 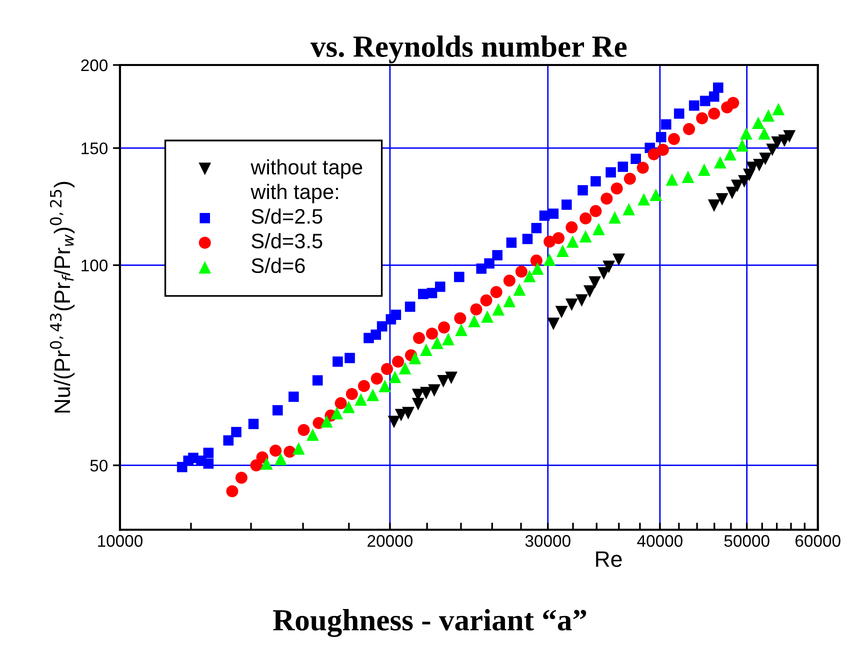 What do you see at coordinates (95, 148) in the screenshot?
I see `y-tick-label: 150` at bounding box center [95, 148].